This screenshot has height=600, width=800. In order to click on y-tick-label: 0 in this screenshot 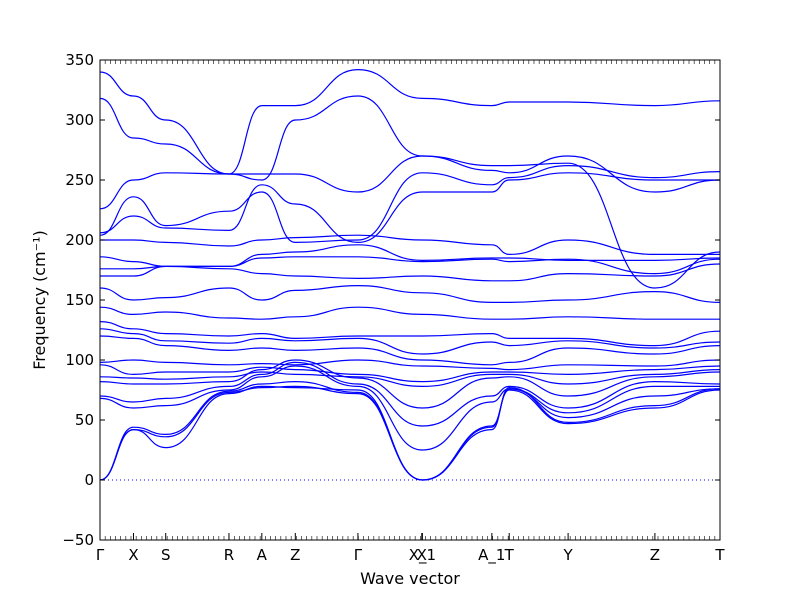, I will do `click(89, 480)`.